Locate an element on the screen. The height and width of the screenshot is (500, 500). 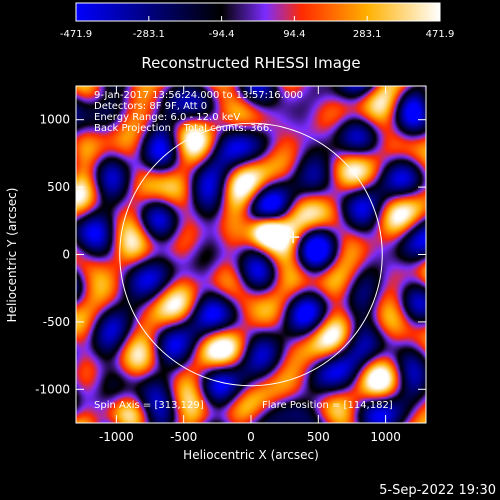
colorbar-tick-label: -471.9 is located at coordinates (76, 34).